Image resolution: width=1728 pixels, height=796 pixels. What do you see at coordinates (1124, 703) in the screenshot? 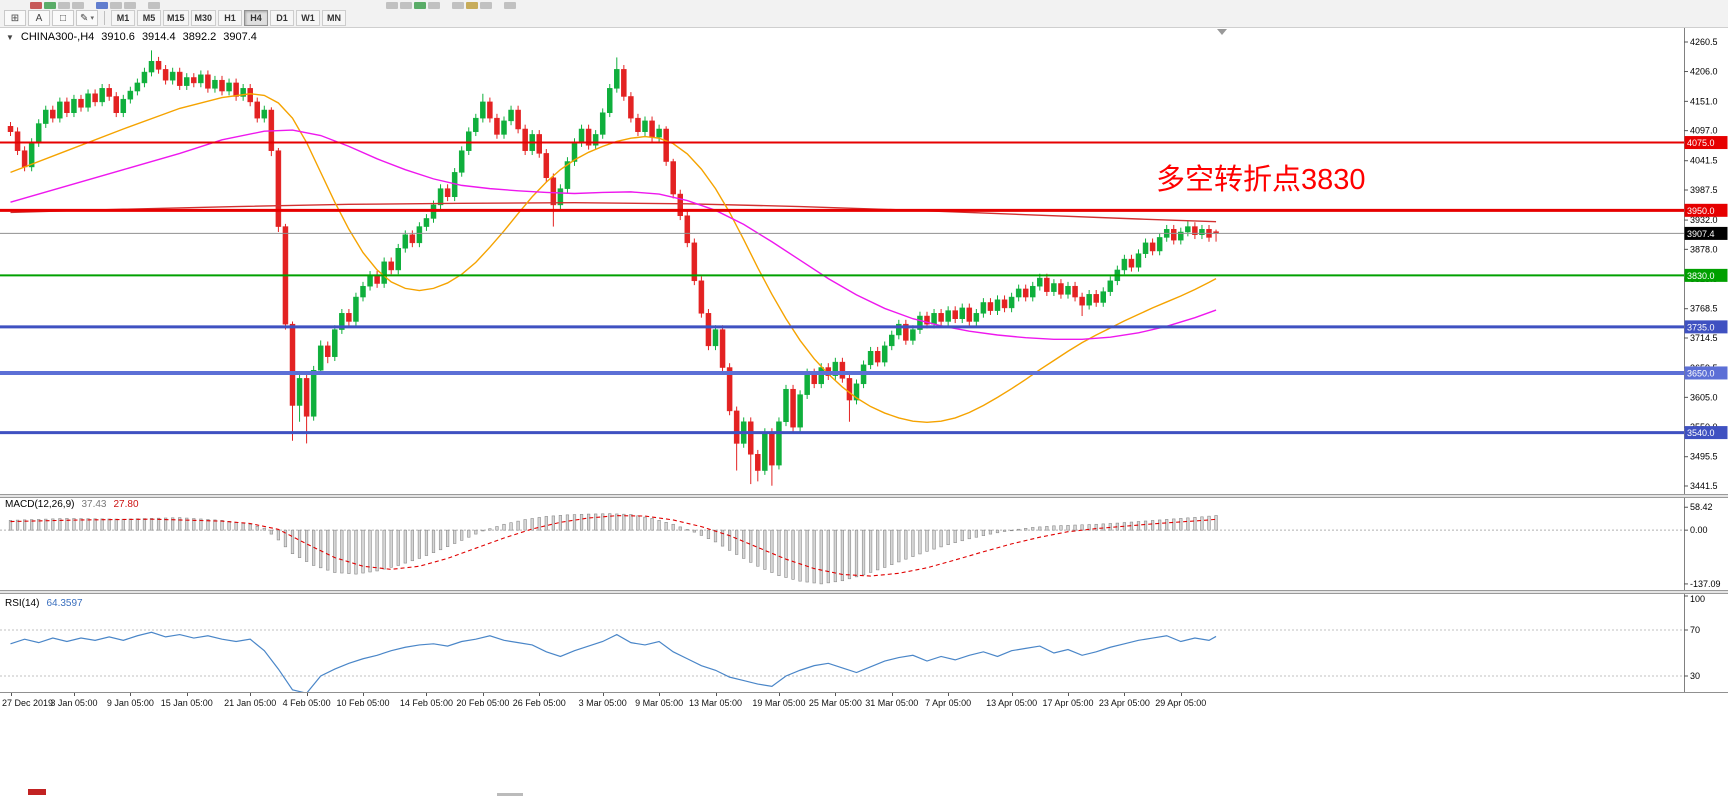
I see `time-label: 23 Apr 05:00` at bounding box center [1124, 703].